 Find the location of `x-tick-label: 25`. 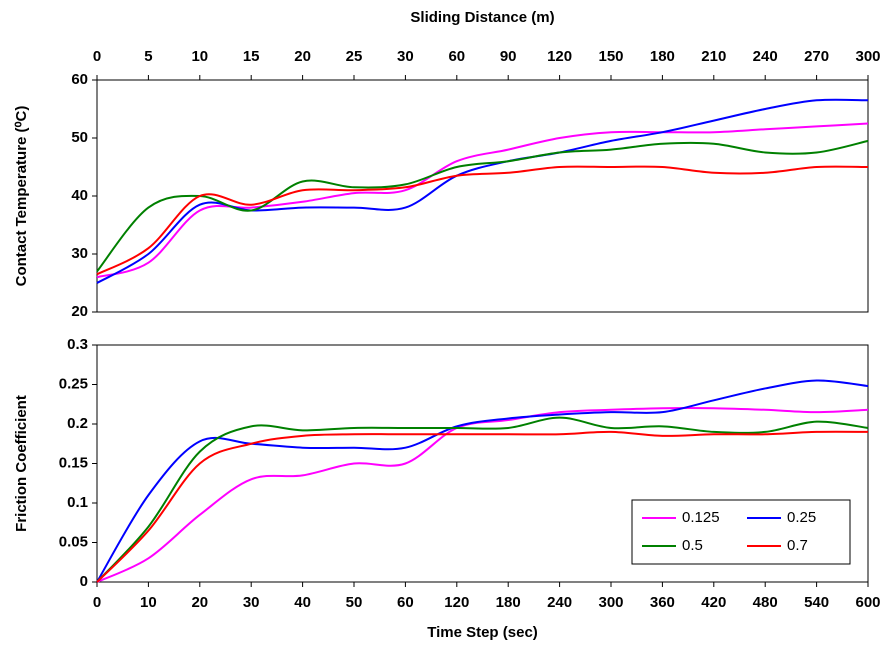

x-tick-label: 25 is located at coordinates (354, 56).